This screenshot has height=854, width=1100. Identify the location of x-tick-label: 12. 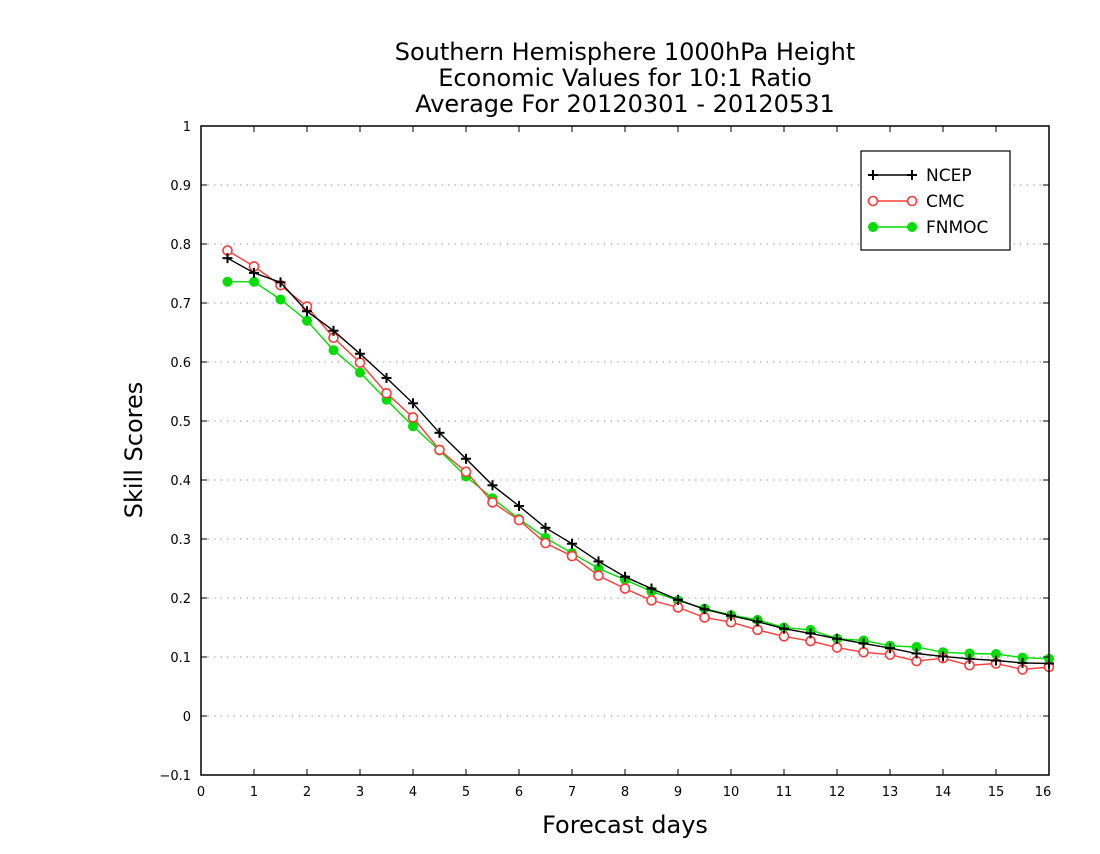
(837, 792).